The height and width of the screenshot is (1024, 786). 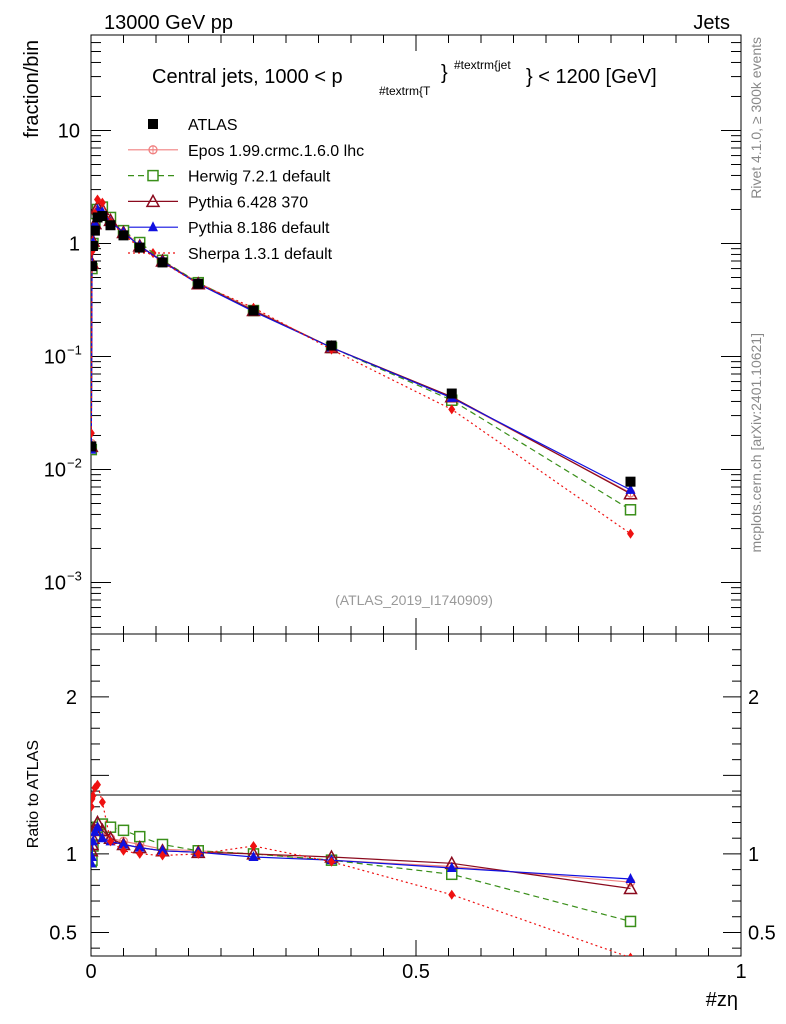 What do you see at coordinates (74, 349) in the screenshot?
I see `y-tick-exponent: −1` at bounding box center [74, 349].